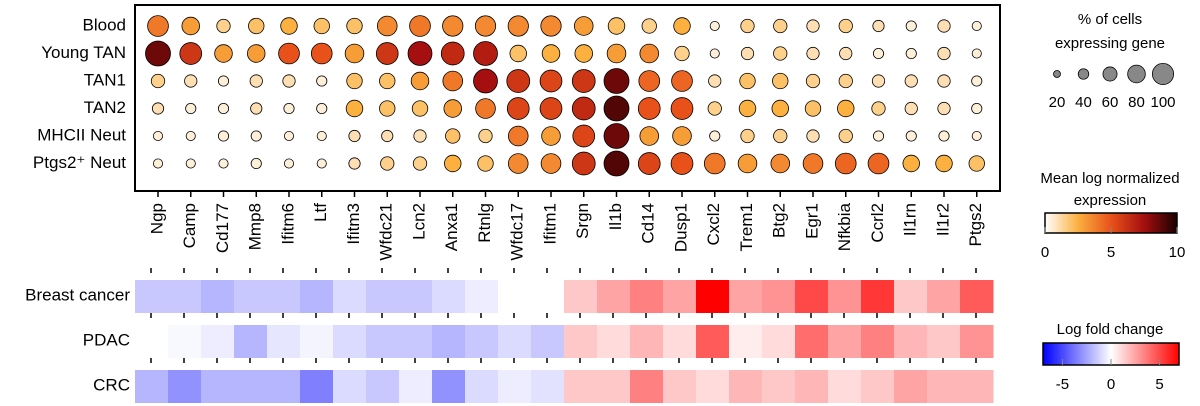  What do you see at coordinates (877, 223) in the screenshot?
I see `column-label: Ccrl2` at bounding box center [877, 223].